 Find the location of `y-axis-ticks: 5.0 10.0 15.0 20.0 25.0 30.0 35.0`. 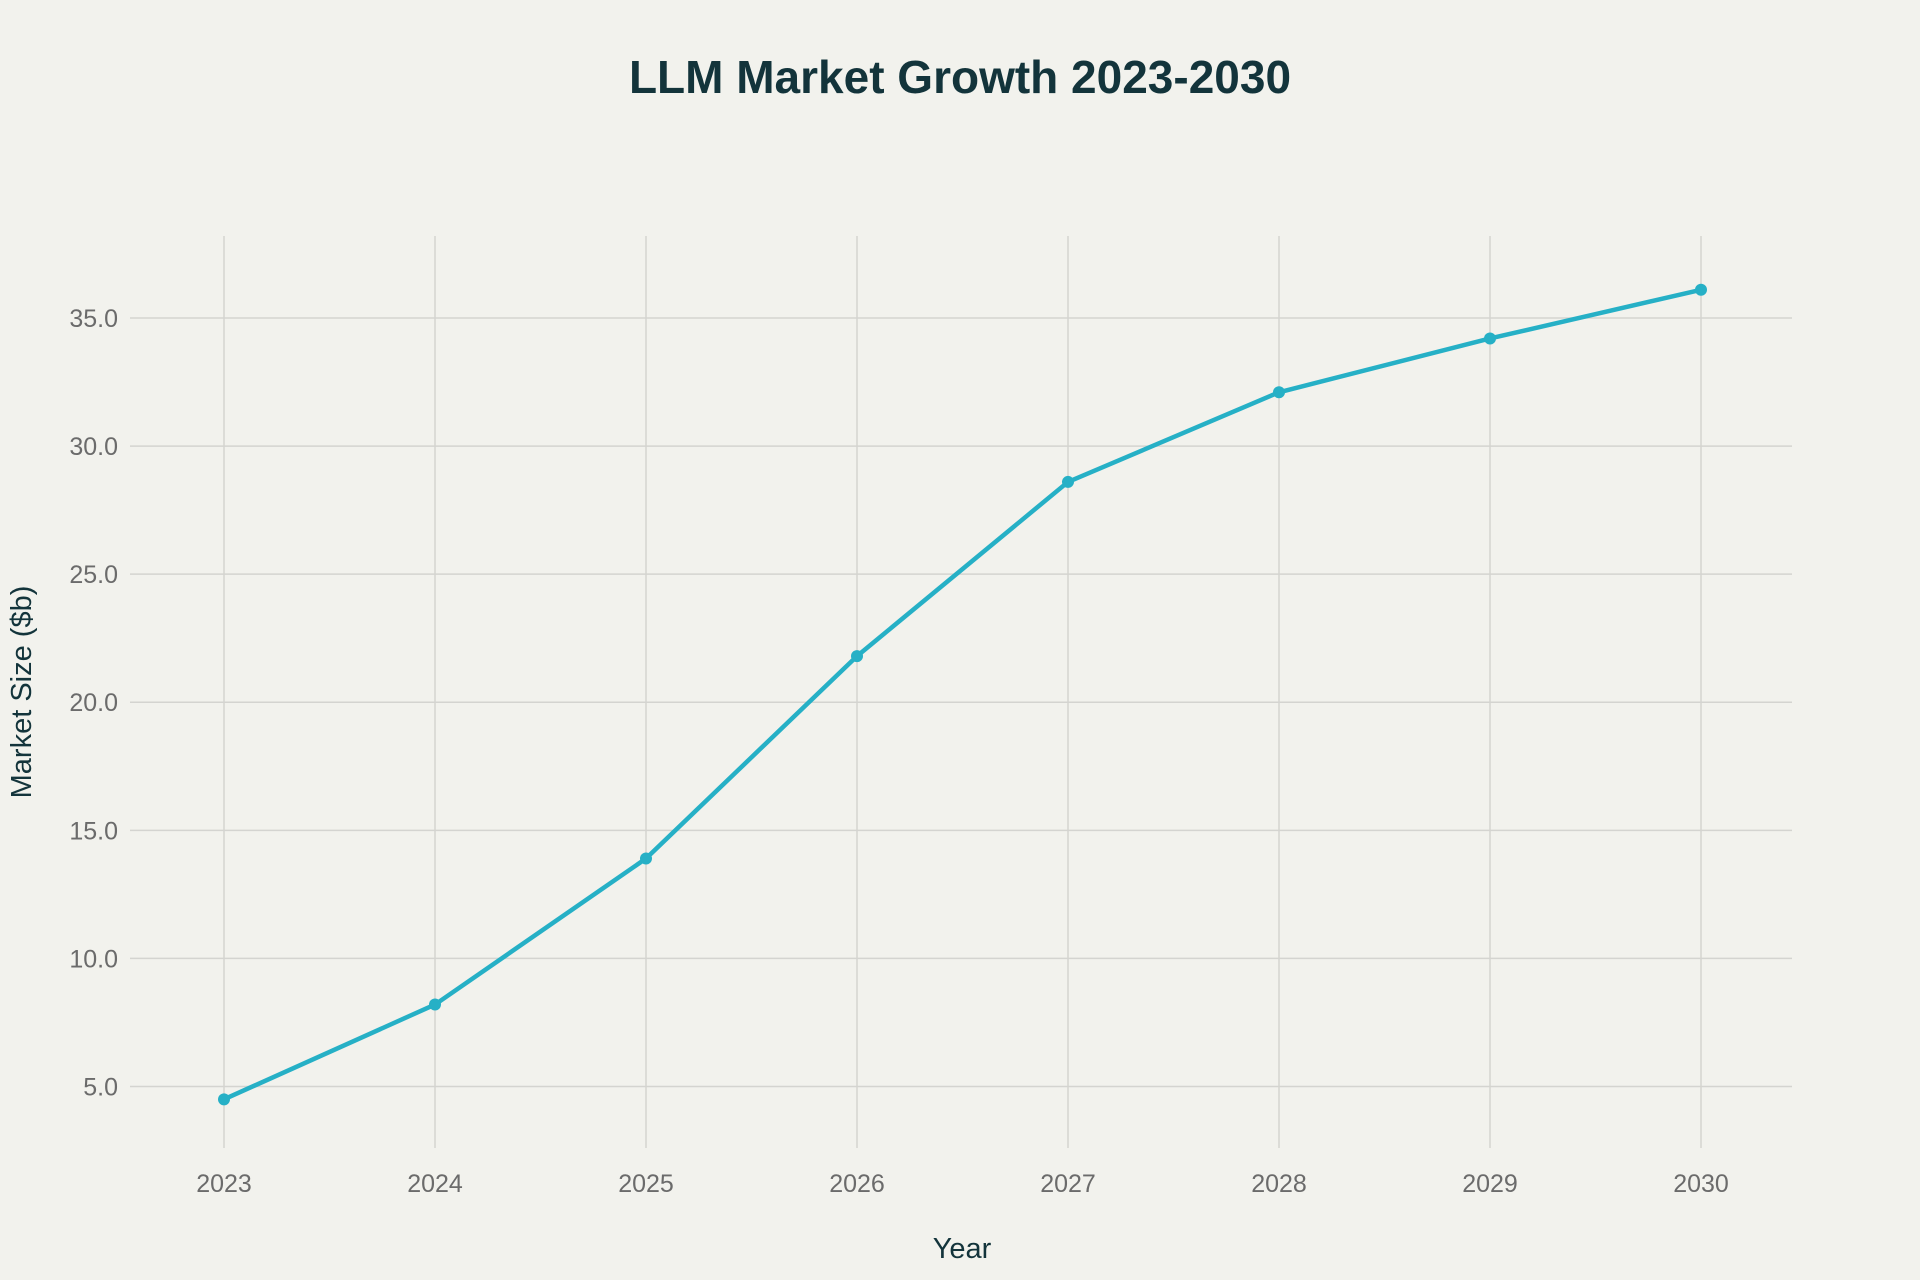

y-axis-ticks: 5.0 10.0 15.0 20.0 25.0 30.0 35.0 is located at coordinates (93, 703).